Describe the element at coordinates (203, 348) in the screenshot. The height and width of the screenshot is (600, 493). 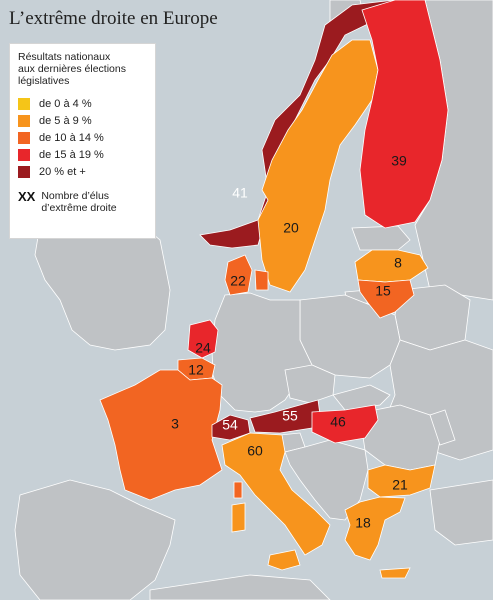
I see `label-netherlands: 24` at that location.